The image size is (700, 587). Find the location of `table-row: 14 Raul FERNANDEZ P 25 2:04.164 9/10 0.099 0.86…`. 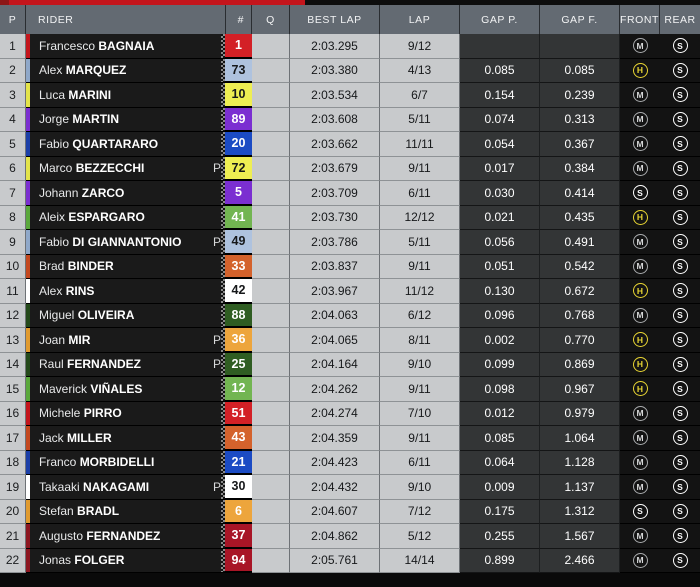

table-row: 14 Raul FERNANDEZ P 25 2:04.164 9/10 0.099 0.86… is located at coordinates (350, 364).